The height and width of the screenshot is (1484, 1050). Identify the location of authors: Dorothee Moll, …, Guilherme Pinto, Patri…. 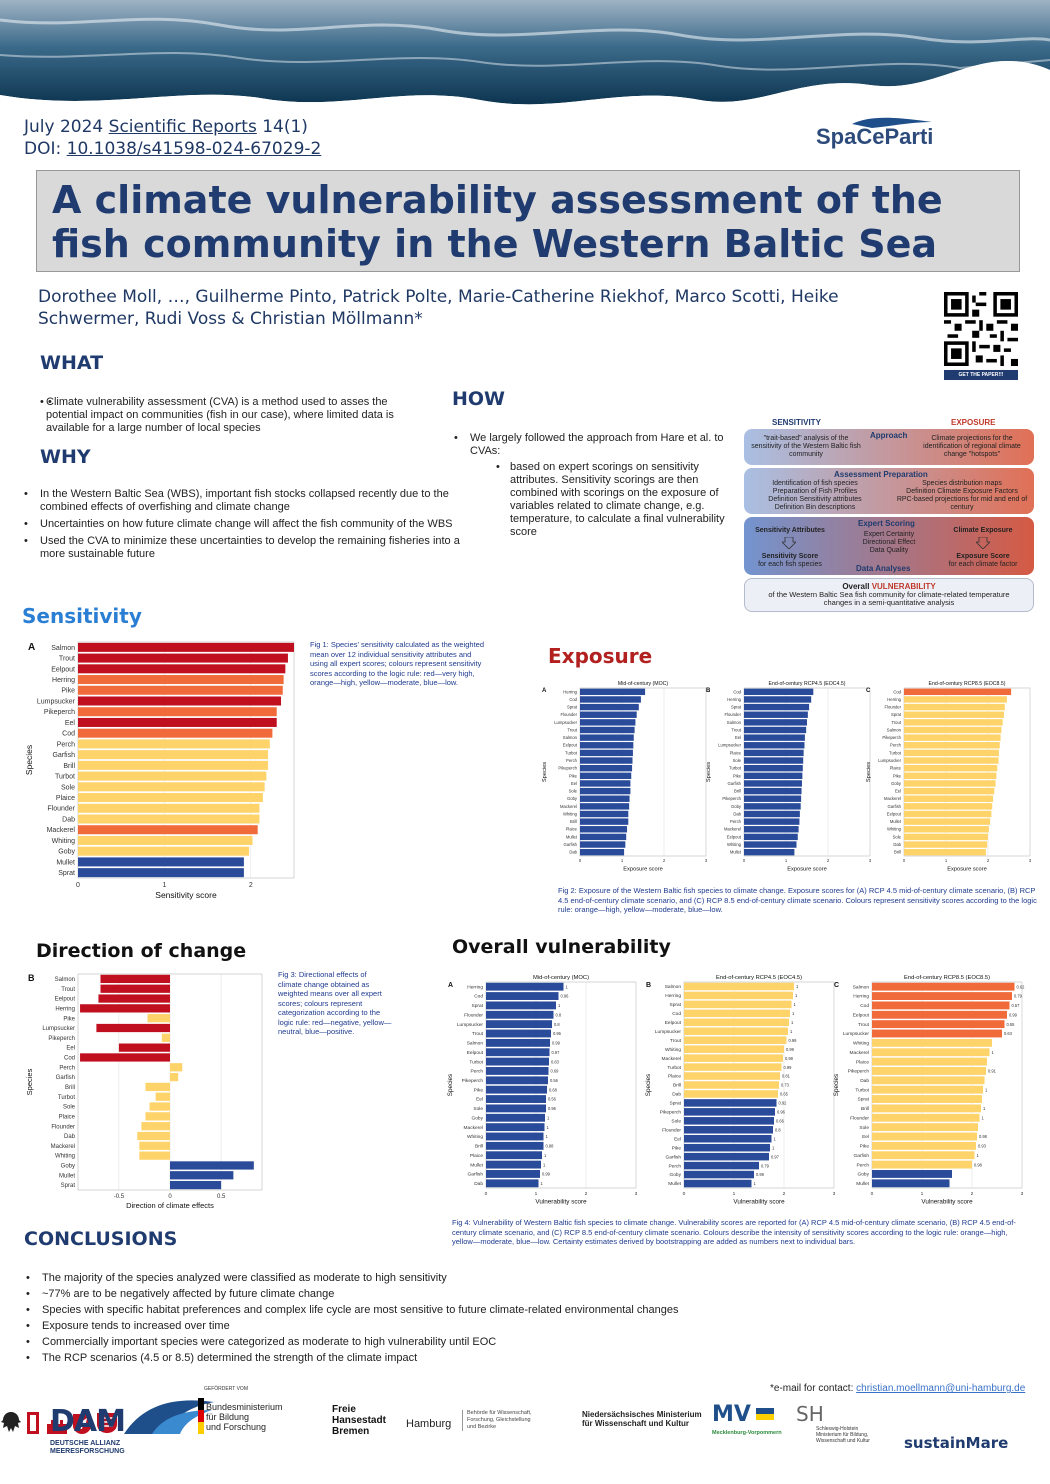
(438, 308).